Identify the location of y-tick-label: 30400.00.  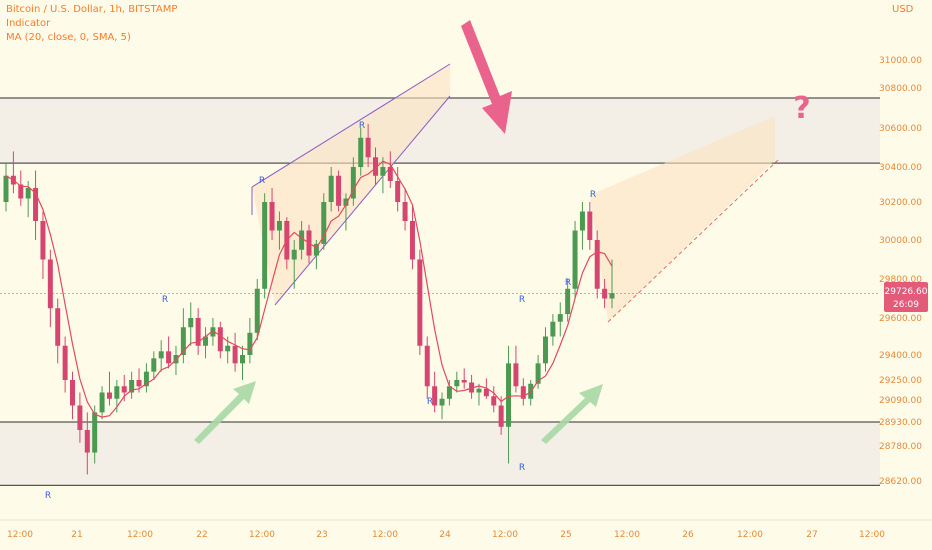
(900, 168).